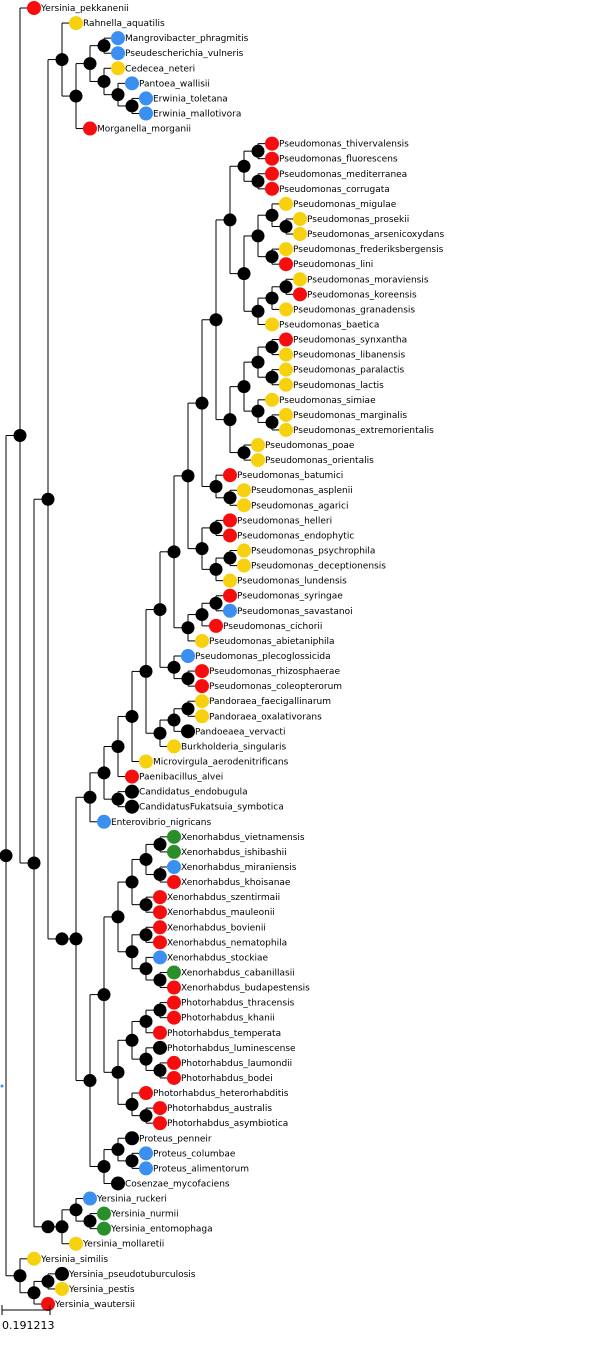 The width and height of the screenshot is (608, 1357). Describe the element at coordinates (197, 114) in the screenshot. I see `tip-label: Erwinia_mallotivora` at that location.